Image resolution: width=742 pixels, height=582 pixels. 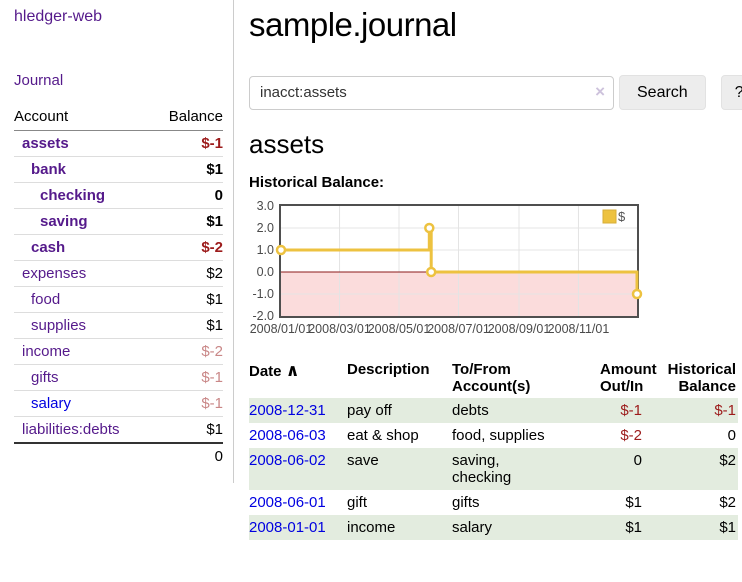 I want to click on register-balance-cell: $1, so click(x=727, y=527).